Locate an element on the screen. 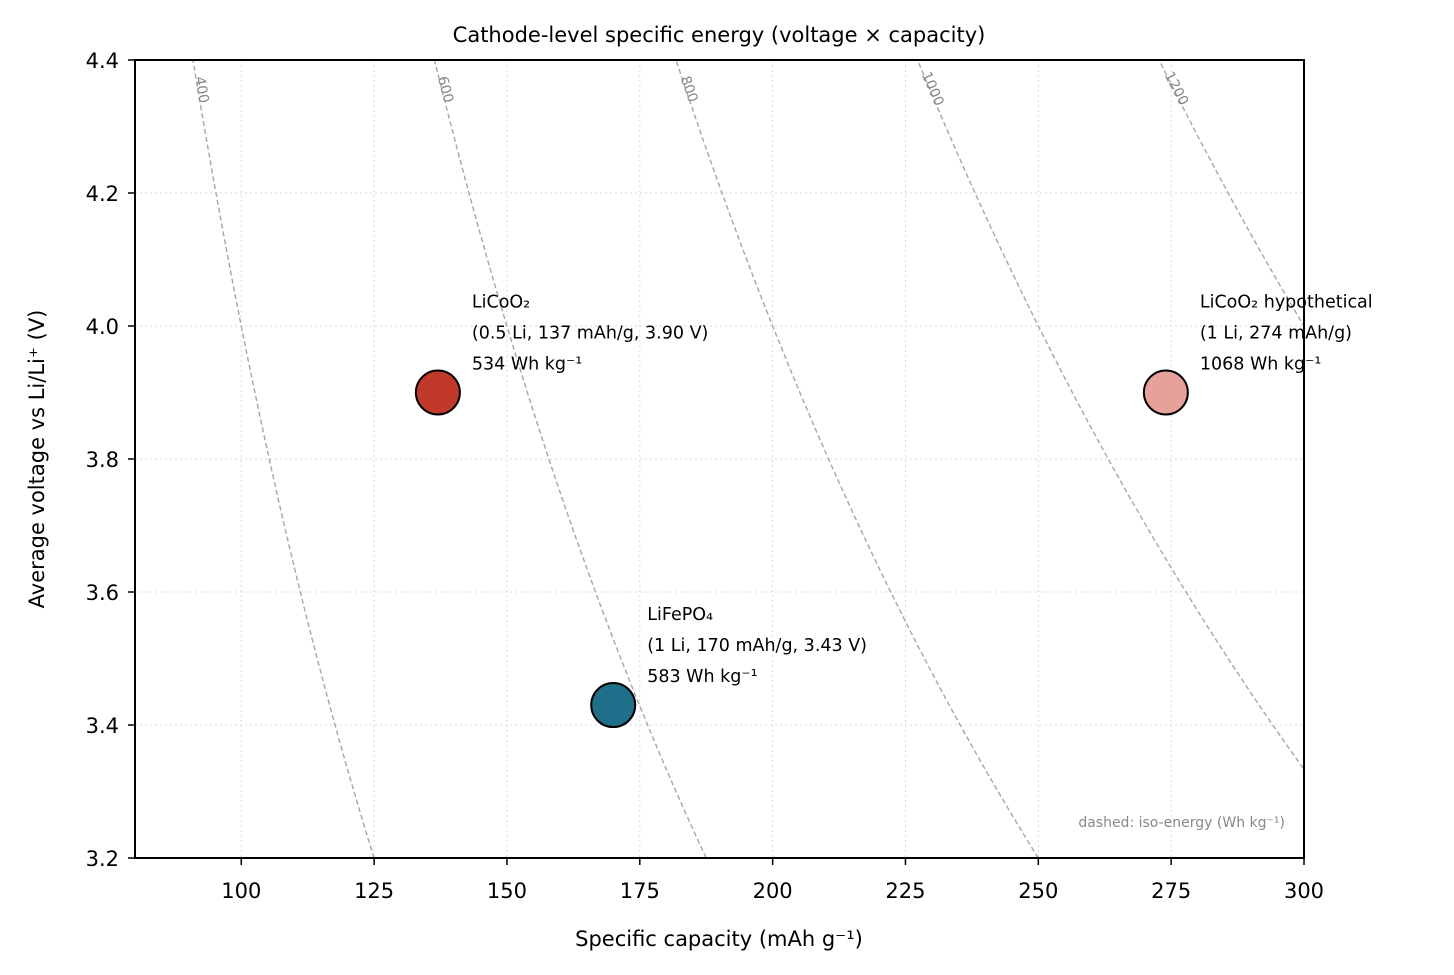  point-annotation-line: LiCoO₂ hypothetical is located at coordinates (1286, 303).